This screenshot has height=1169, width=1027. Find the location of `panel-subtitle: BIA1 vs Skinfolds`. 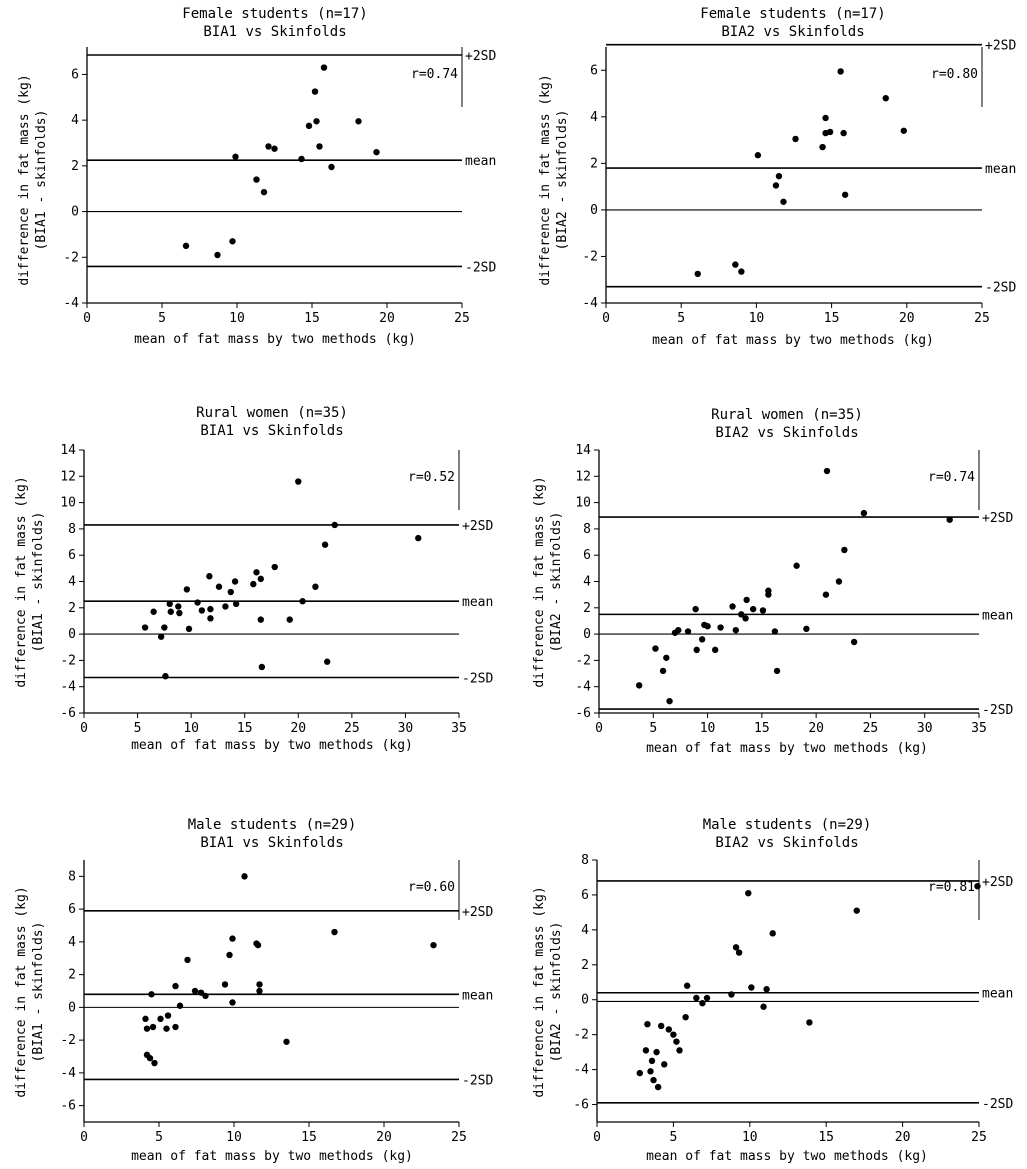

panel-subtitle: BIA1 vs Skinfolds is located at coordinates (274, 32).